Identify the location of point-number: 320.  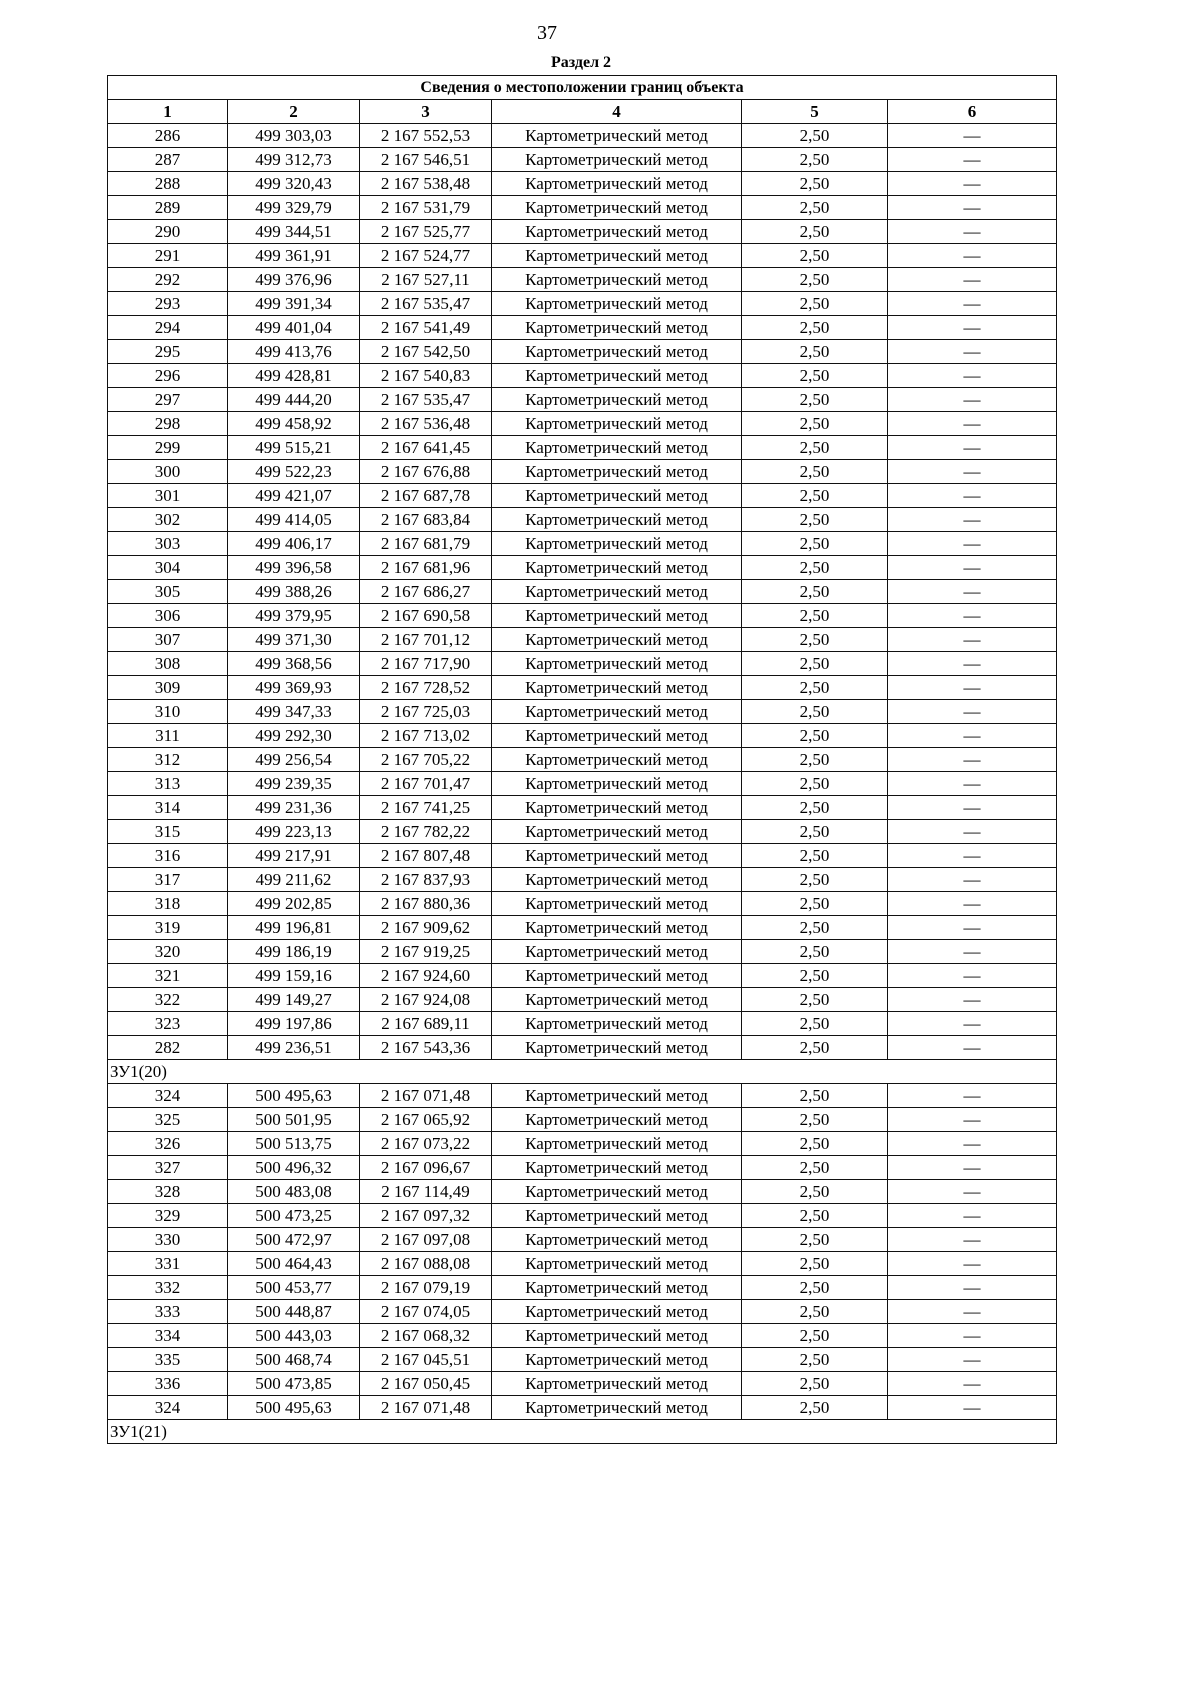
(167, 951).